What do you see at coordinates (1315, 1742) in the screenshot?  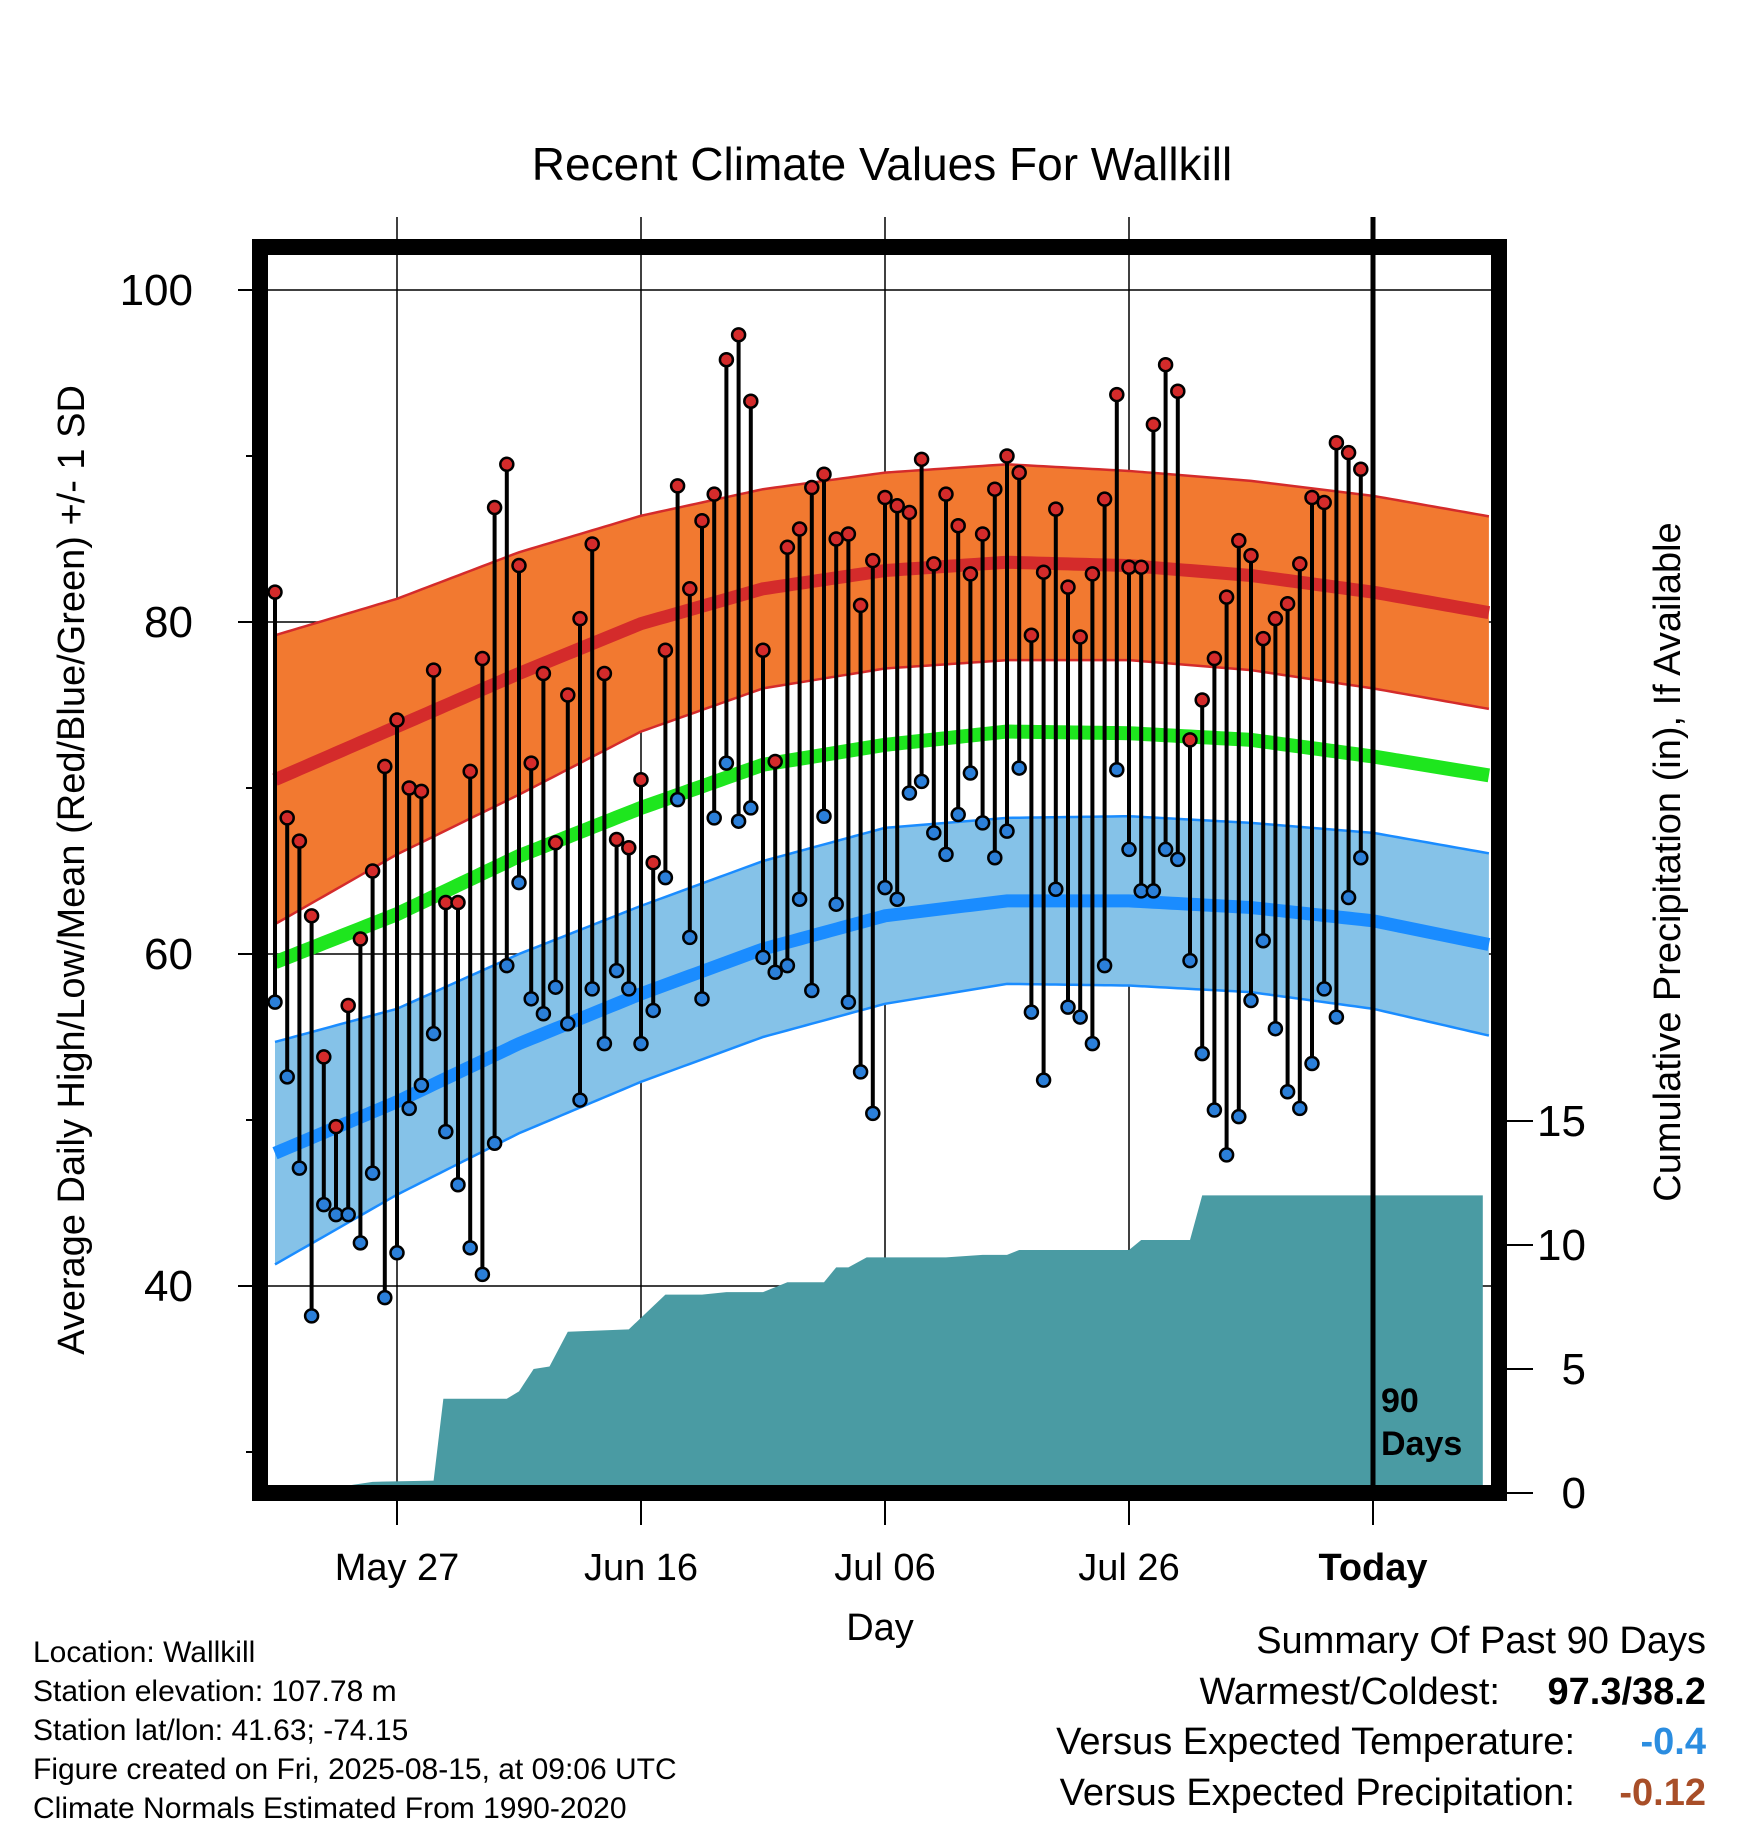 I see `summary-temp-label: Versus Expected Temperature:` at bounding box center [1315, 1742].